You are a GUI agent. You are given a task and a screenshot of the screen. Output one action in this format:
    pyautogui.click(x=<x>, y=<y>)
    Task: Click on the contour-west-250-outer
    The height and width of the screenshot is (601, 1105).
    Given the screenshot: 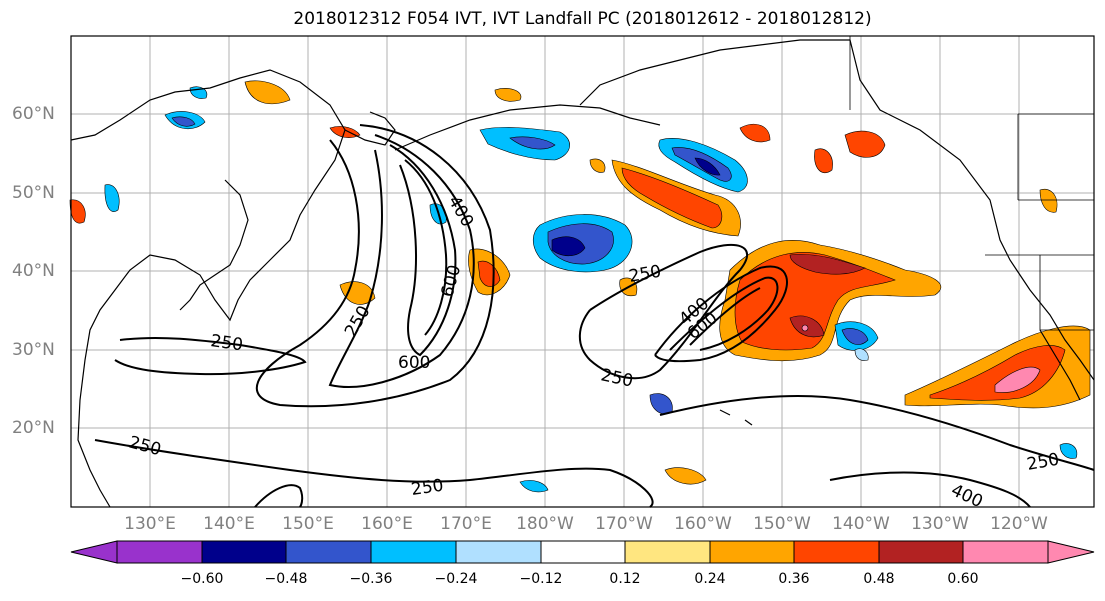 What is the action you would take?
    pyautogui.click(x=375, y=266)
    